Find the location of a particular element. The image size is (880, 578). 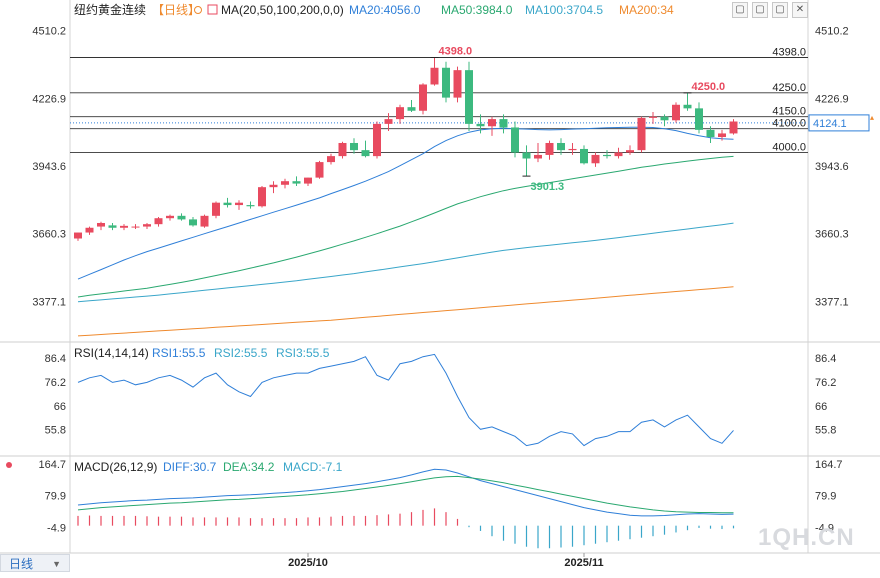

price-ytick-left-0: 4510.2 is located at coordinates (49, 32).